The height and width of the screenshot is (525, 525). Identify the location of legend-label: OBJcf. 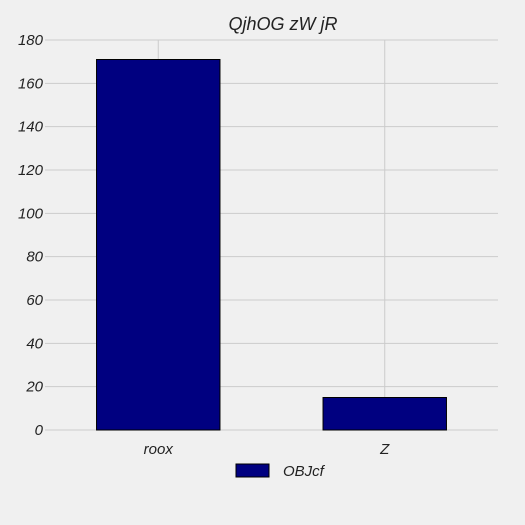
(304, 471).